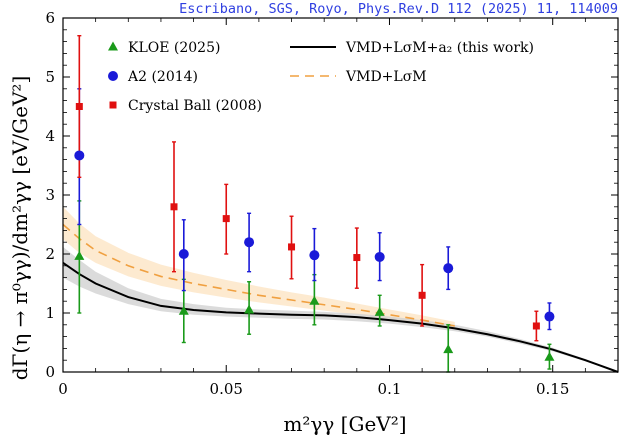 The width and height of the screenshot is (628, 439). Describe the element at coordinates (162, 77) in the screenshot. I see `legend-label-1: A2 (2014)` at that location.